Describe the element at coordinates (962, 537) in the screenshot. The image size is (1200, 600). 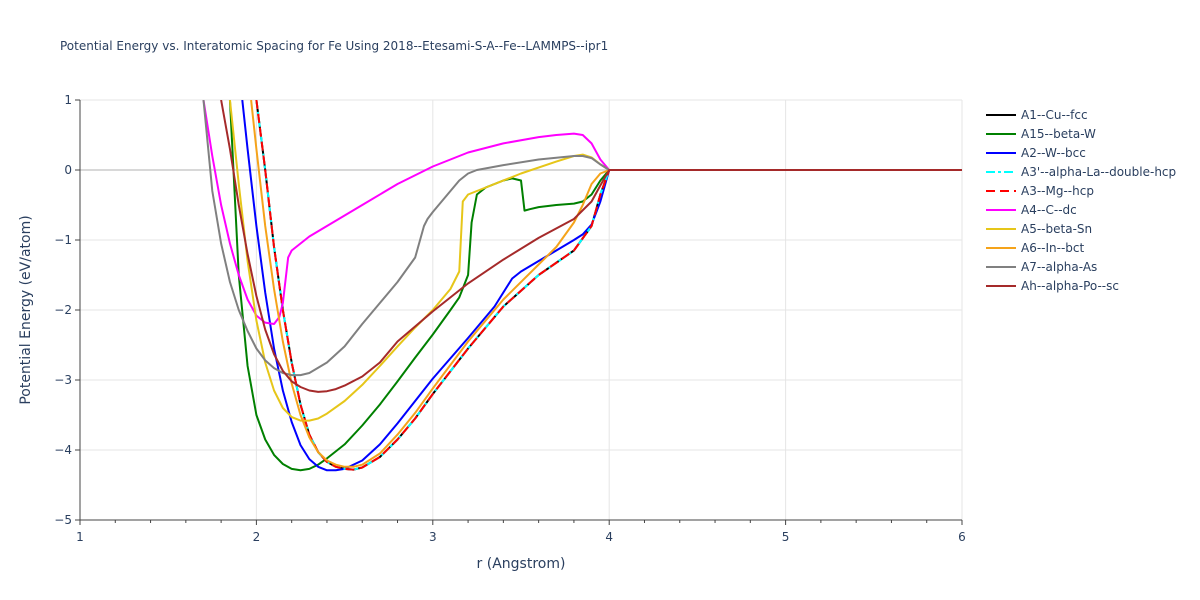
I see `x-tick-label: 6` at that location.